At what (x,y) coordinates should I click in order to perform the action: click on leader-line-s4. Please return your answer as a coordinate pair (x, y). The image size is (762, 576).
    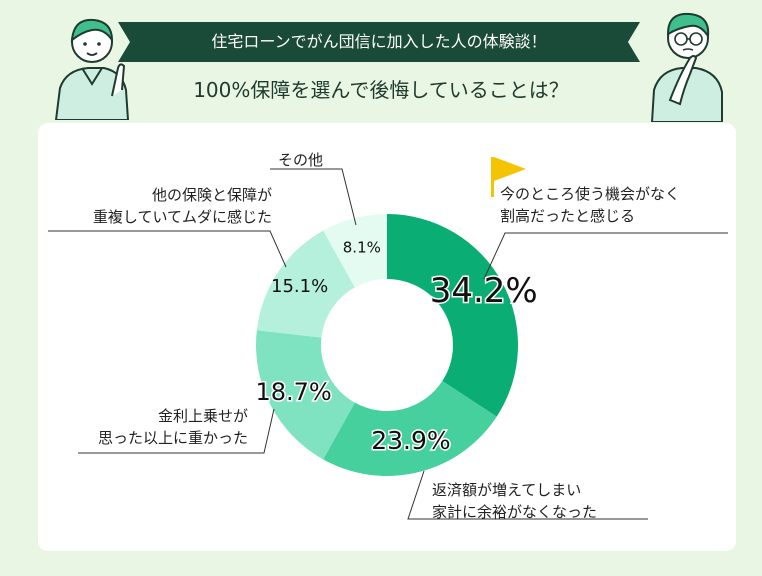
    Looking at the image, I should click on (167, 249).